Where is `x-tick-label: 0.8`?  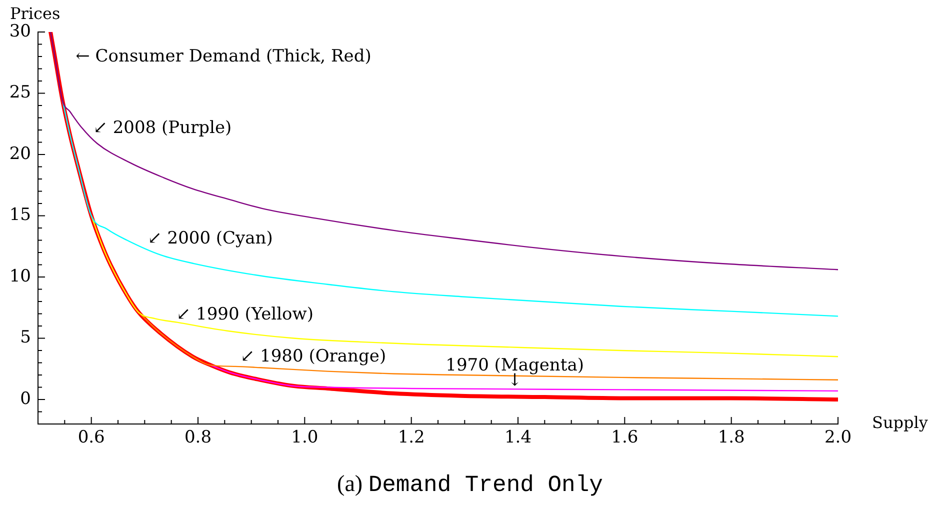
x-tick-label: 0.8 is located at coordinates (198, 438).